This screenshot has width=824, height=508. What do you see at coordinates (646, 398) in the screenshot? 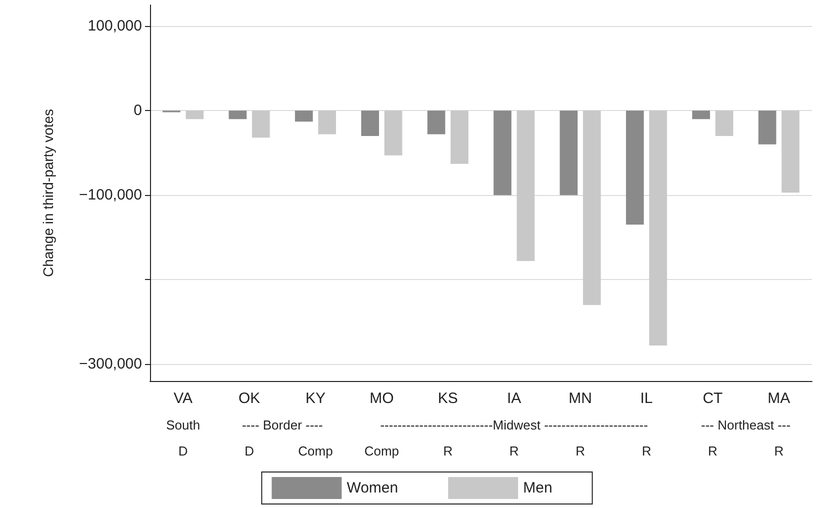
I see `x-tick-label: IL` at bounding box center [646, 398].